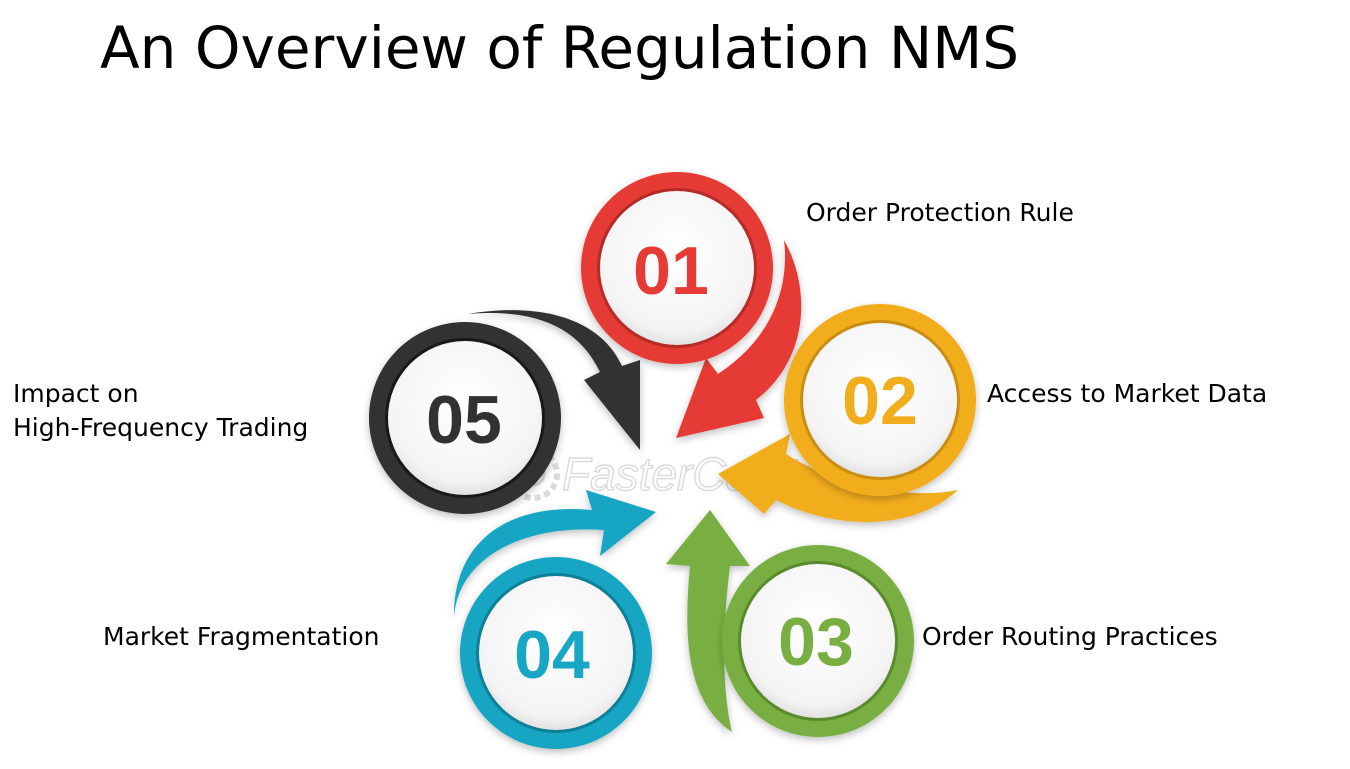 The width and height of the screenshot is (1350, 769). Describe the element at coordinates (552, 655) in the screenshot. I see `number-04: 04` at that location.